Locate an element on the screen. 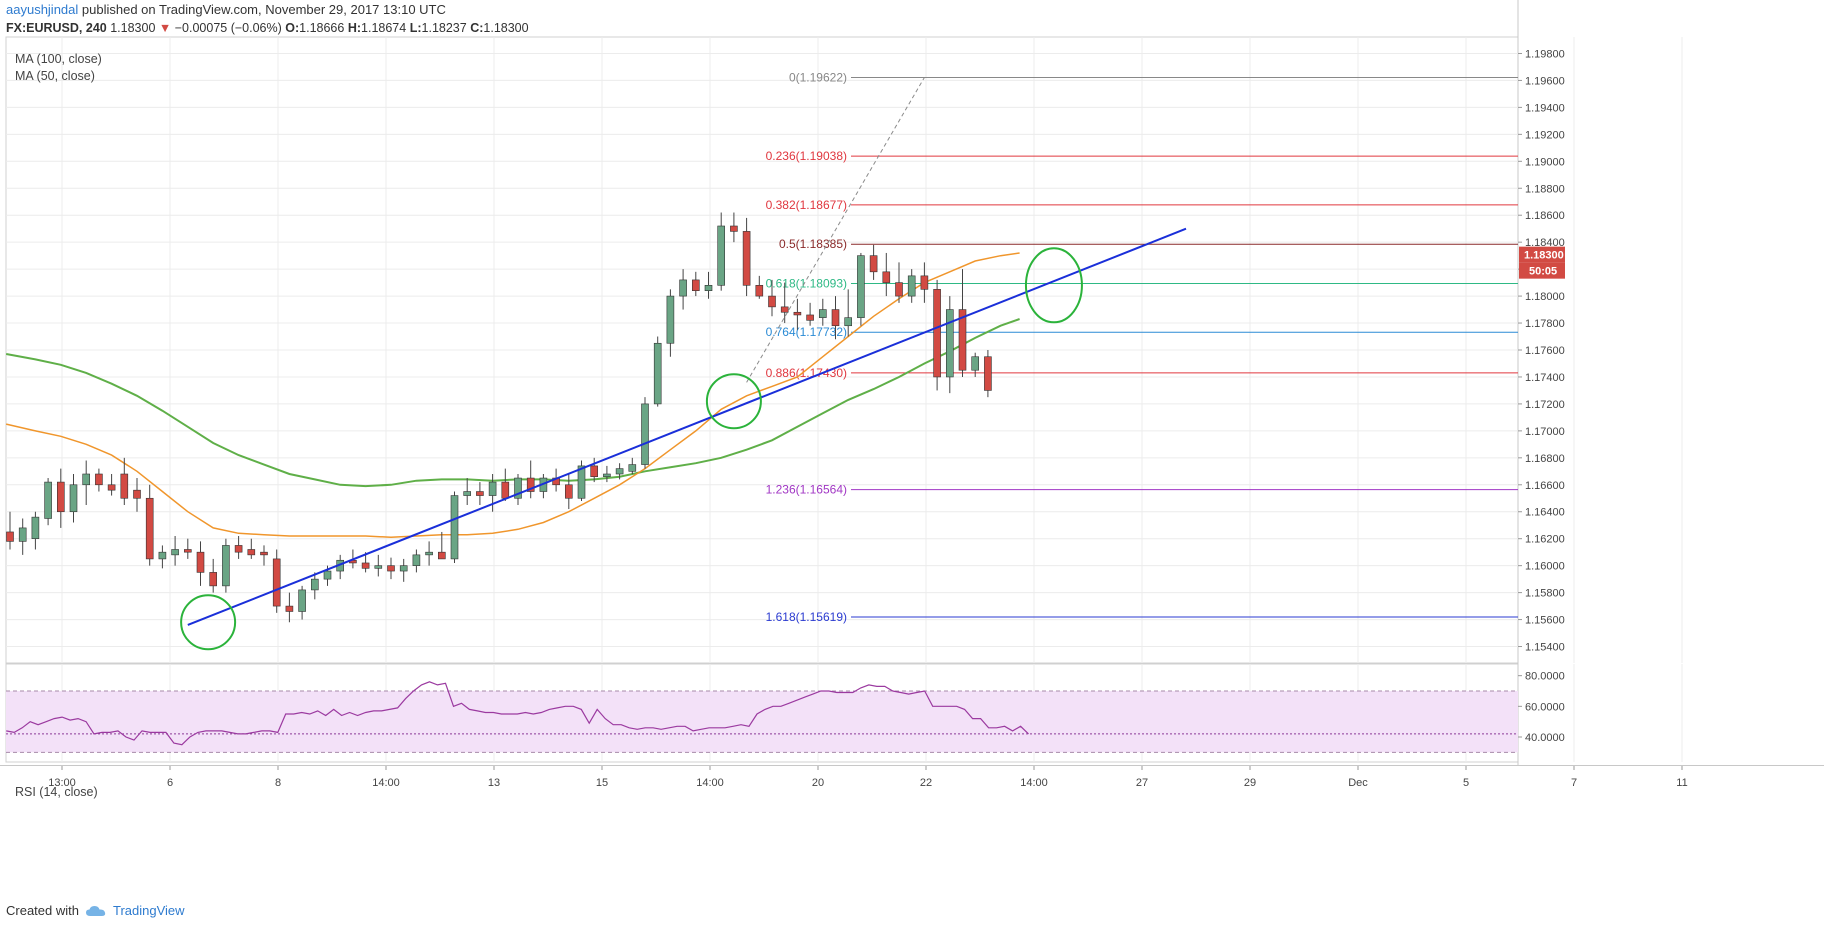  price-tick-label: 1.18000 is located at coordinates (1545, 297).